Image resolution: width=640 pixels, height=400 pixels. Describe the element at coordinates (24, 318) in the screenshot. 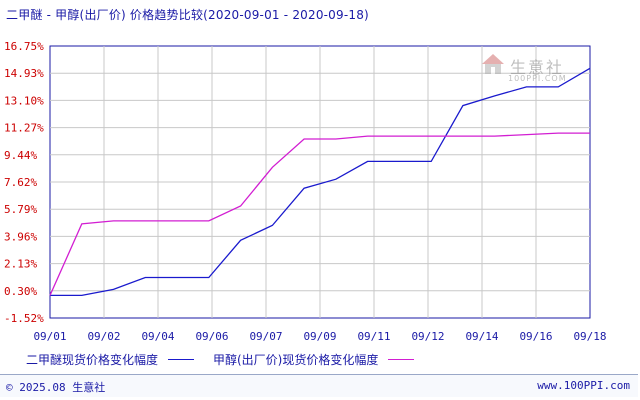

I see `y-tick-label: -1.52%` at that location.